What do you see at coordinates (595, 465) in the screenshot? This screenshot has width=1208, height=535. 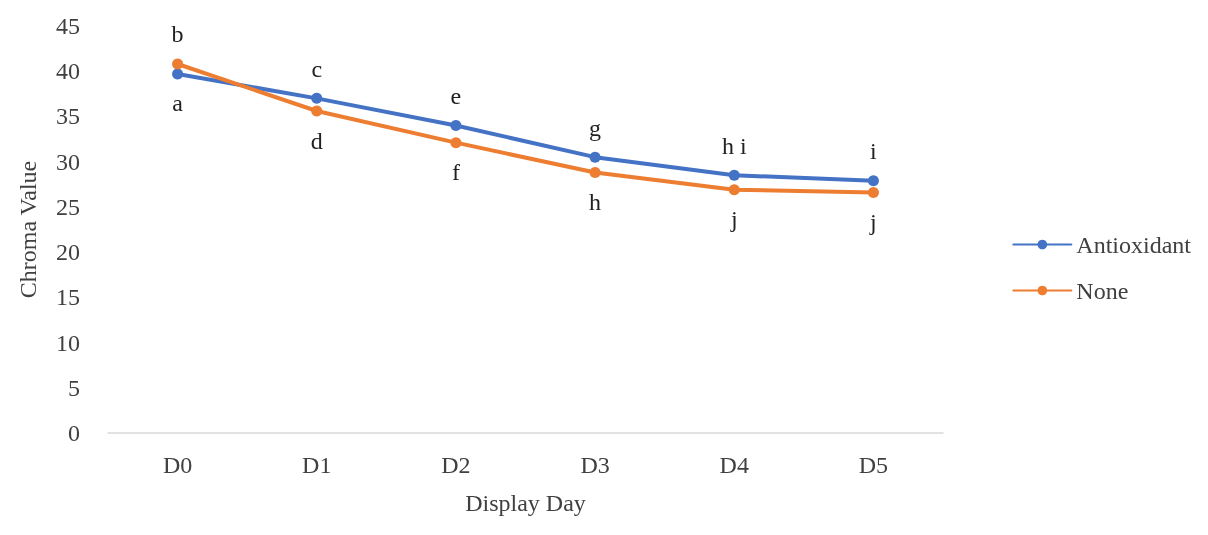 I see `x-tick-label: D3` at bounding box center [595, 465].